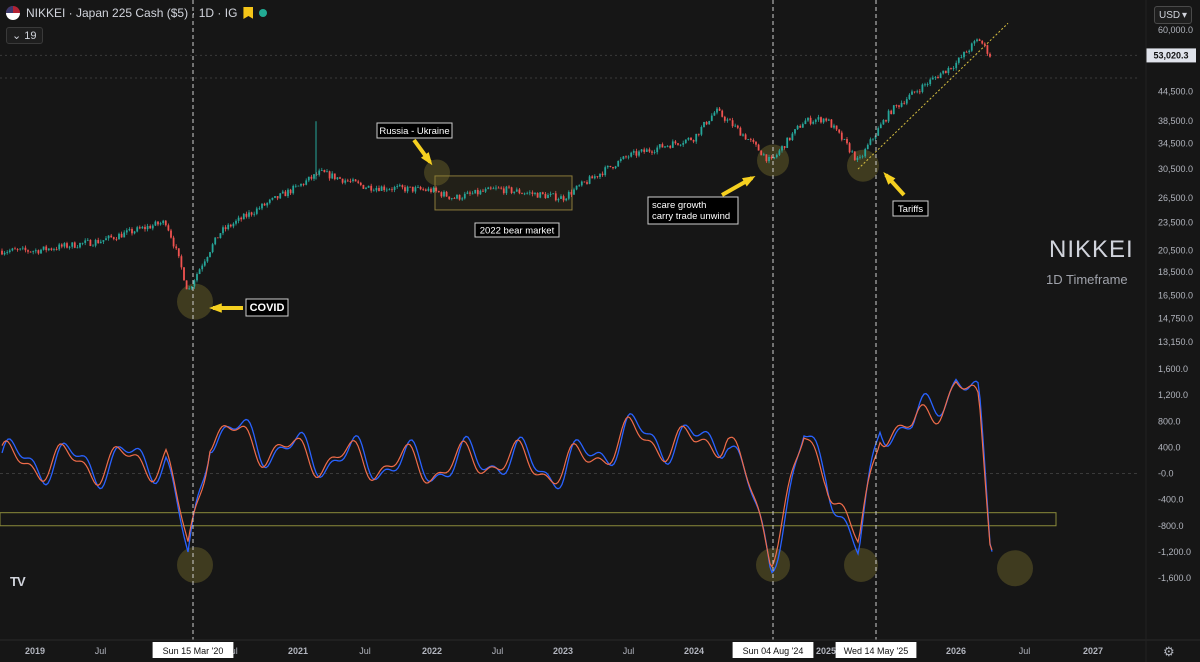 The image size is (1200, 662). Describe the element at coordinates (1174, 552) in the screenshot. I see `osc-tick-label: -1,200.0` at that location.